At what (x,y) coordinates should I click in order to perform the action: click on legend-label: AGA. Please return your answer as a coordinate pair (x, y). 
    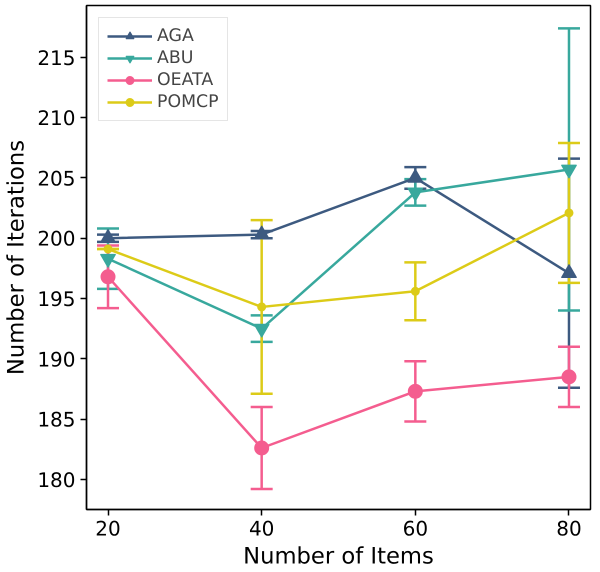
    Looking at the image, I should click on (175, 36).